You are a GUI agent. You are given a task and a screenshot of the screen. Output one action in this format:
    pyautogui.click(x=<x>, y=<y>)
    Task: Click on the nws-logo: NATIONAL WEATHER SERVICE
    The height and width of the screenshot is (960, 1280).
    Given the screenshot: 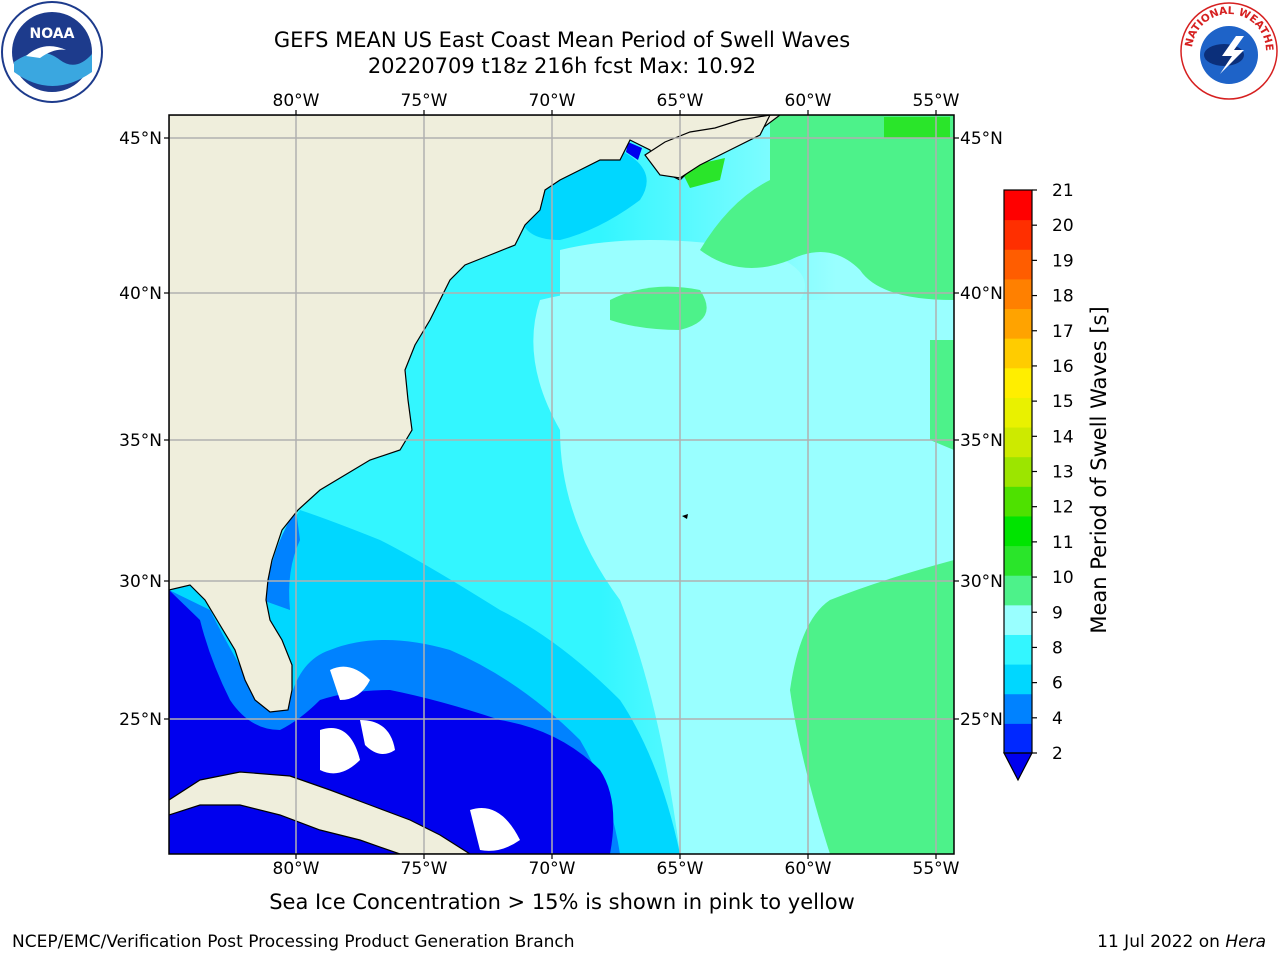 What is the action you would take?
    pyautogui.click(x=1228, y=50)
    